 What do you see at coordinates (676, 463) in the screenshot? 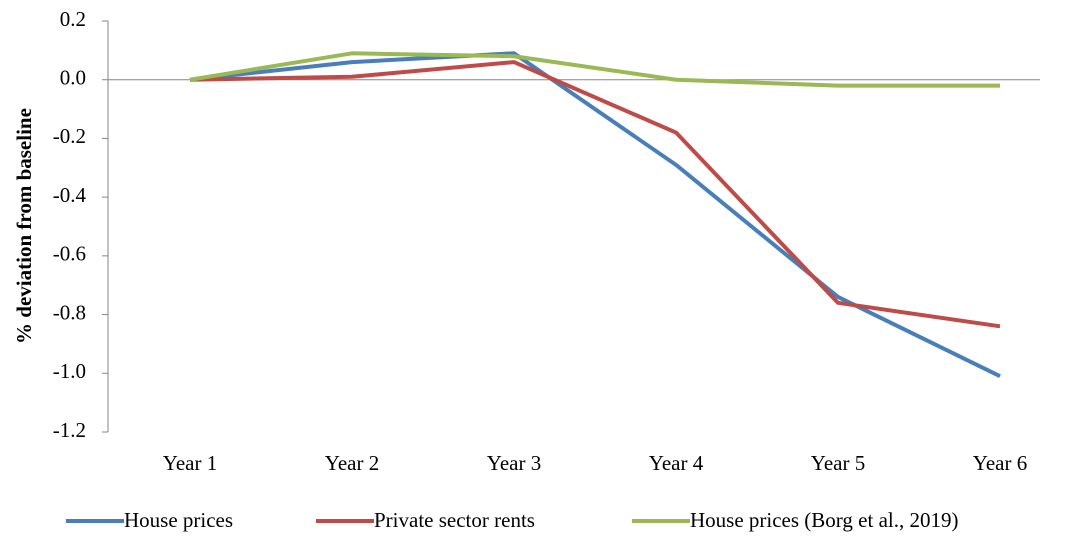
I see `x-tick-label: Year 4` at bounding box center [676, 463].